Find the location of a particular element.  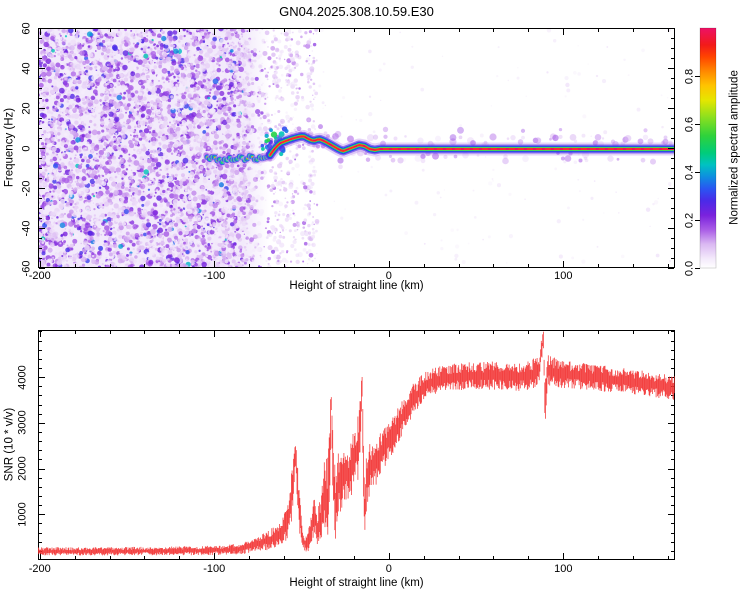

spectrogram-x-tick-label: -100 is located at coordinates (214, 276).